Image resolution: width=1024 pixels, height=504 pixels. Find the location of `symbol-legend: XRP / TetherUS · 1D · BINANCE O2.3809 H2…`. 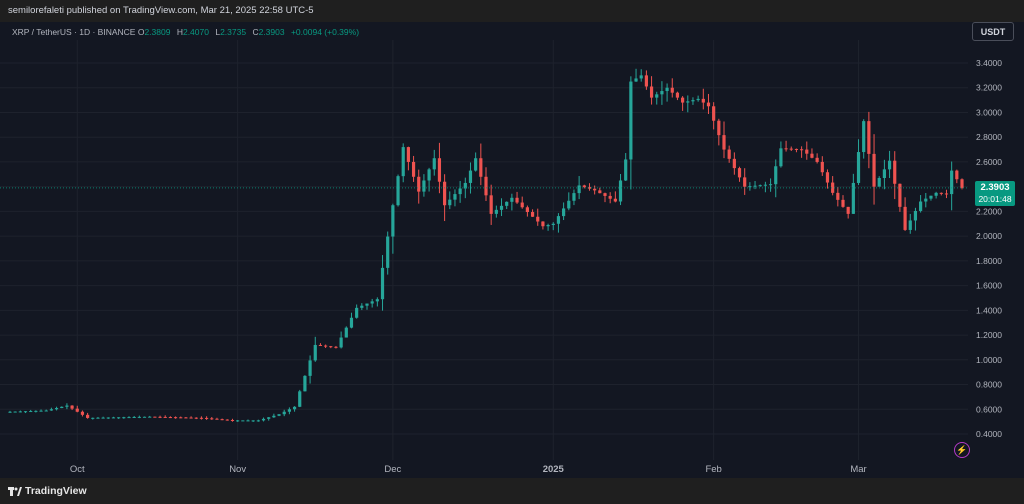

symbol-legend: XRP / TetherUS · 1D · BINANCE O2.3809 H2… is located at coordinates (187, 32).